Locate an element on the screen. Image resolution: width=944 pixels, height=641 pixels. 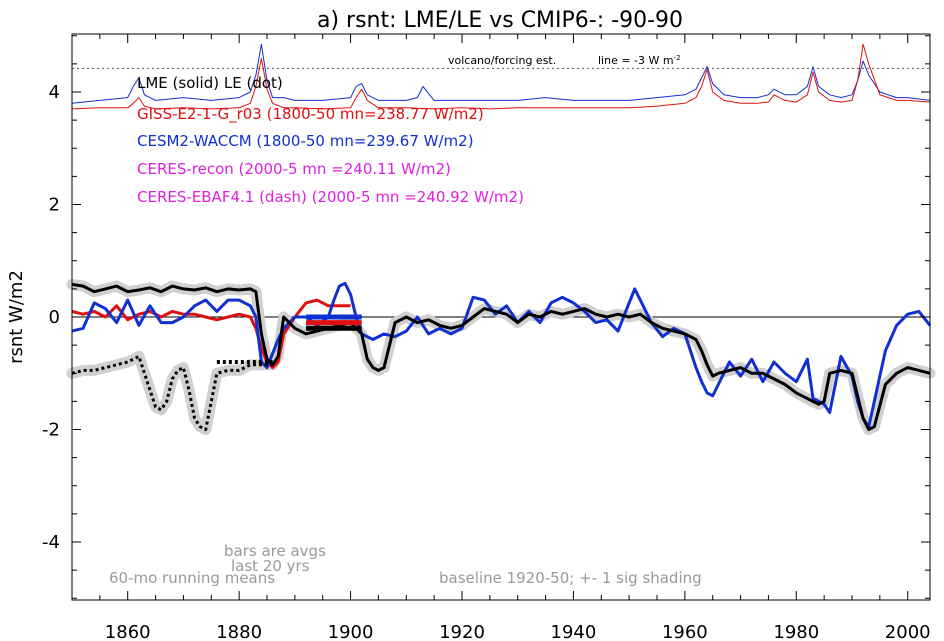
x-tick-label-1920: 1920 is located at coordinates (462, 631).